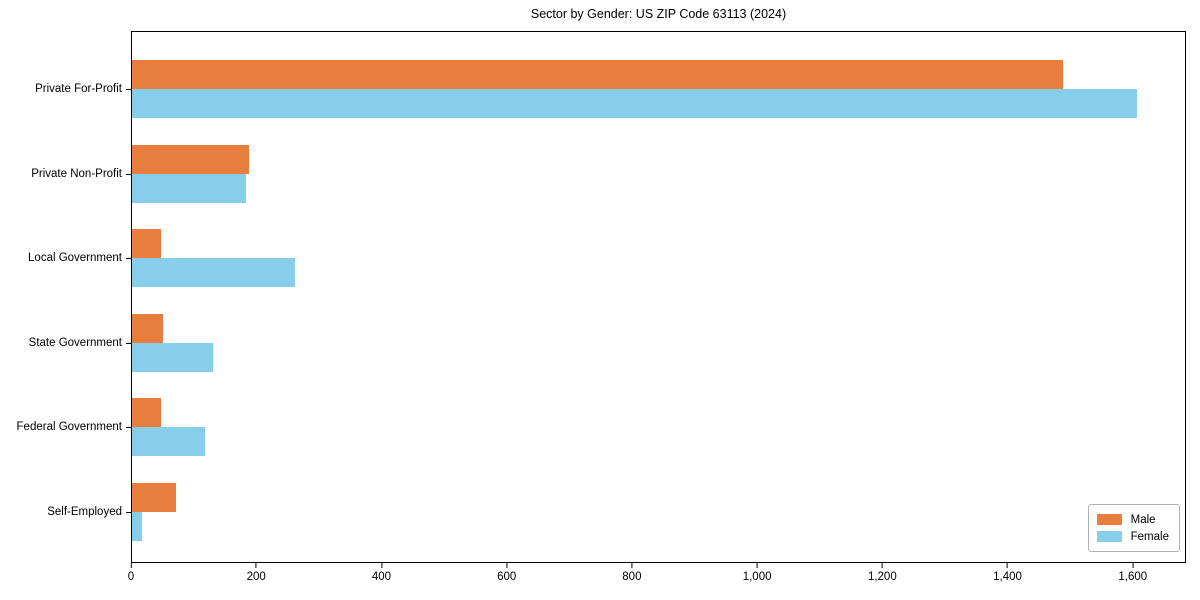  I want to click on x-tick-label: 1,400, so click(1007, 577).